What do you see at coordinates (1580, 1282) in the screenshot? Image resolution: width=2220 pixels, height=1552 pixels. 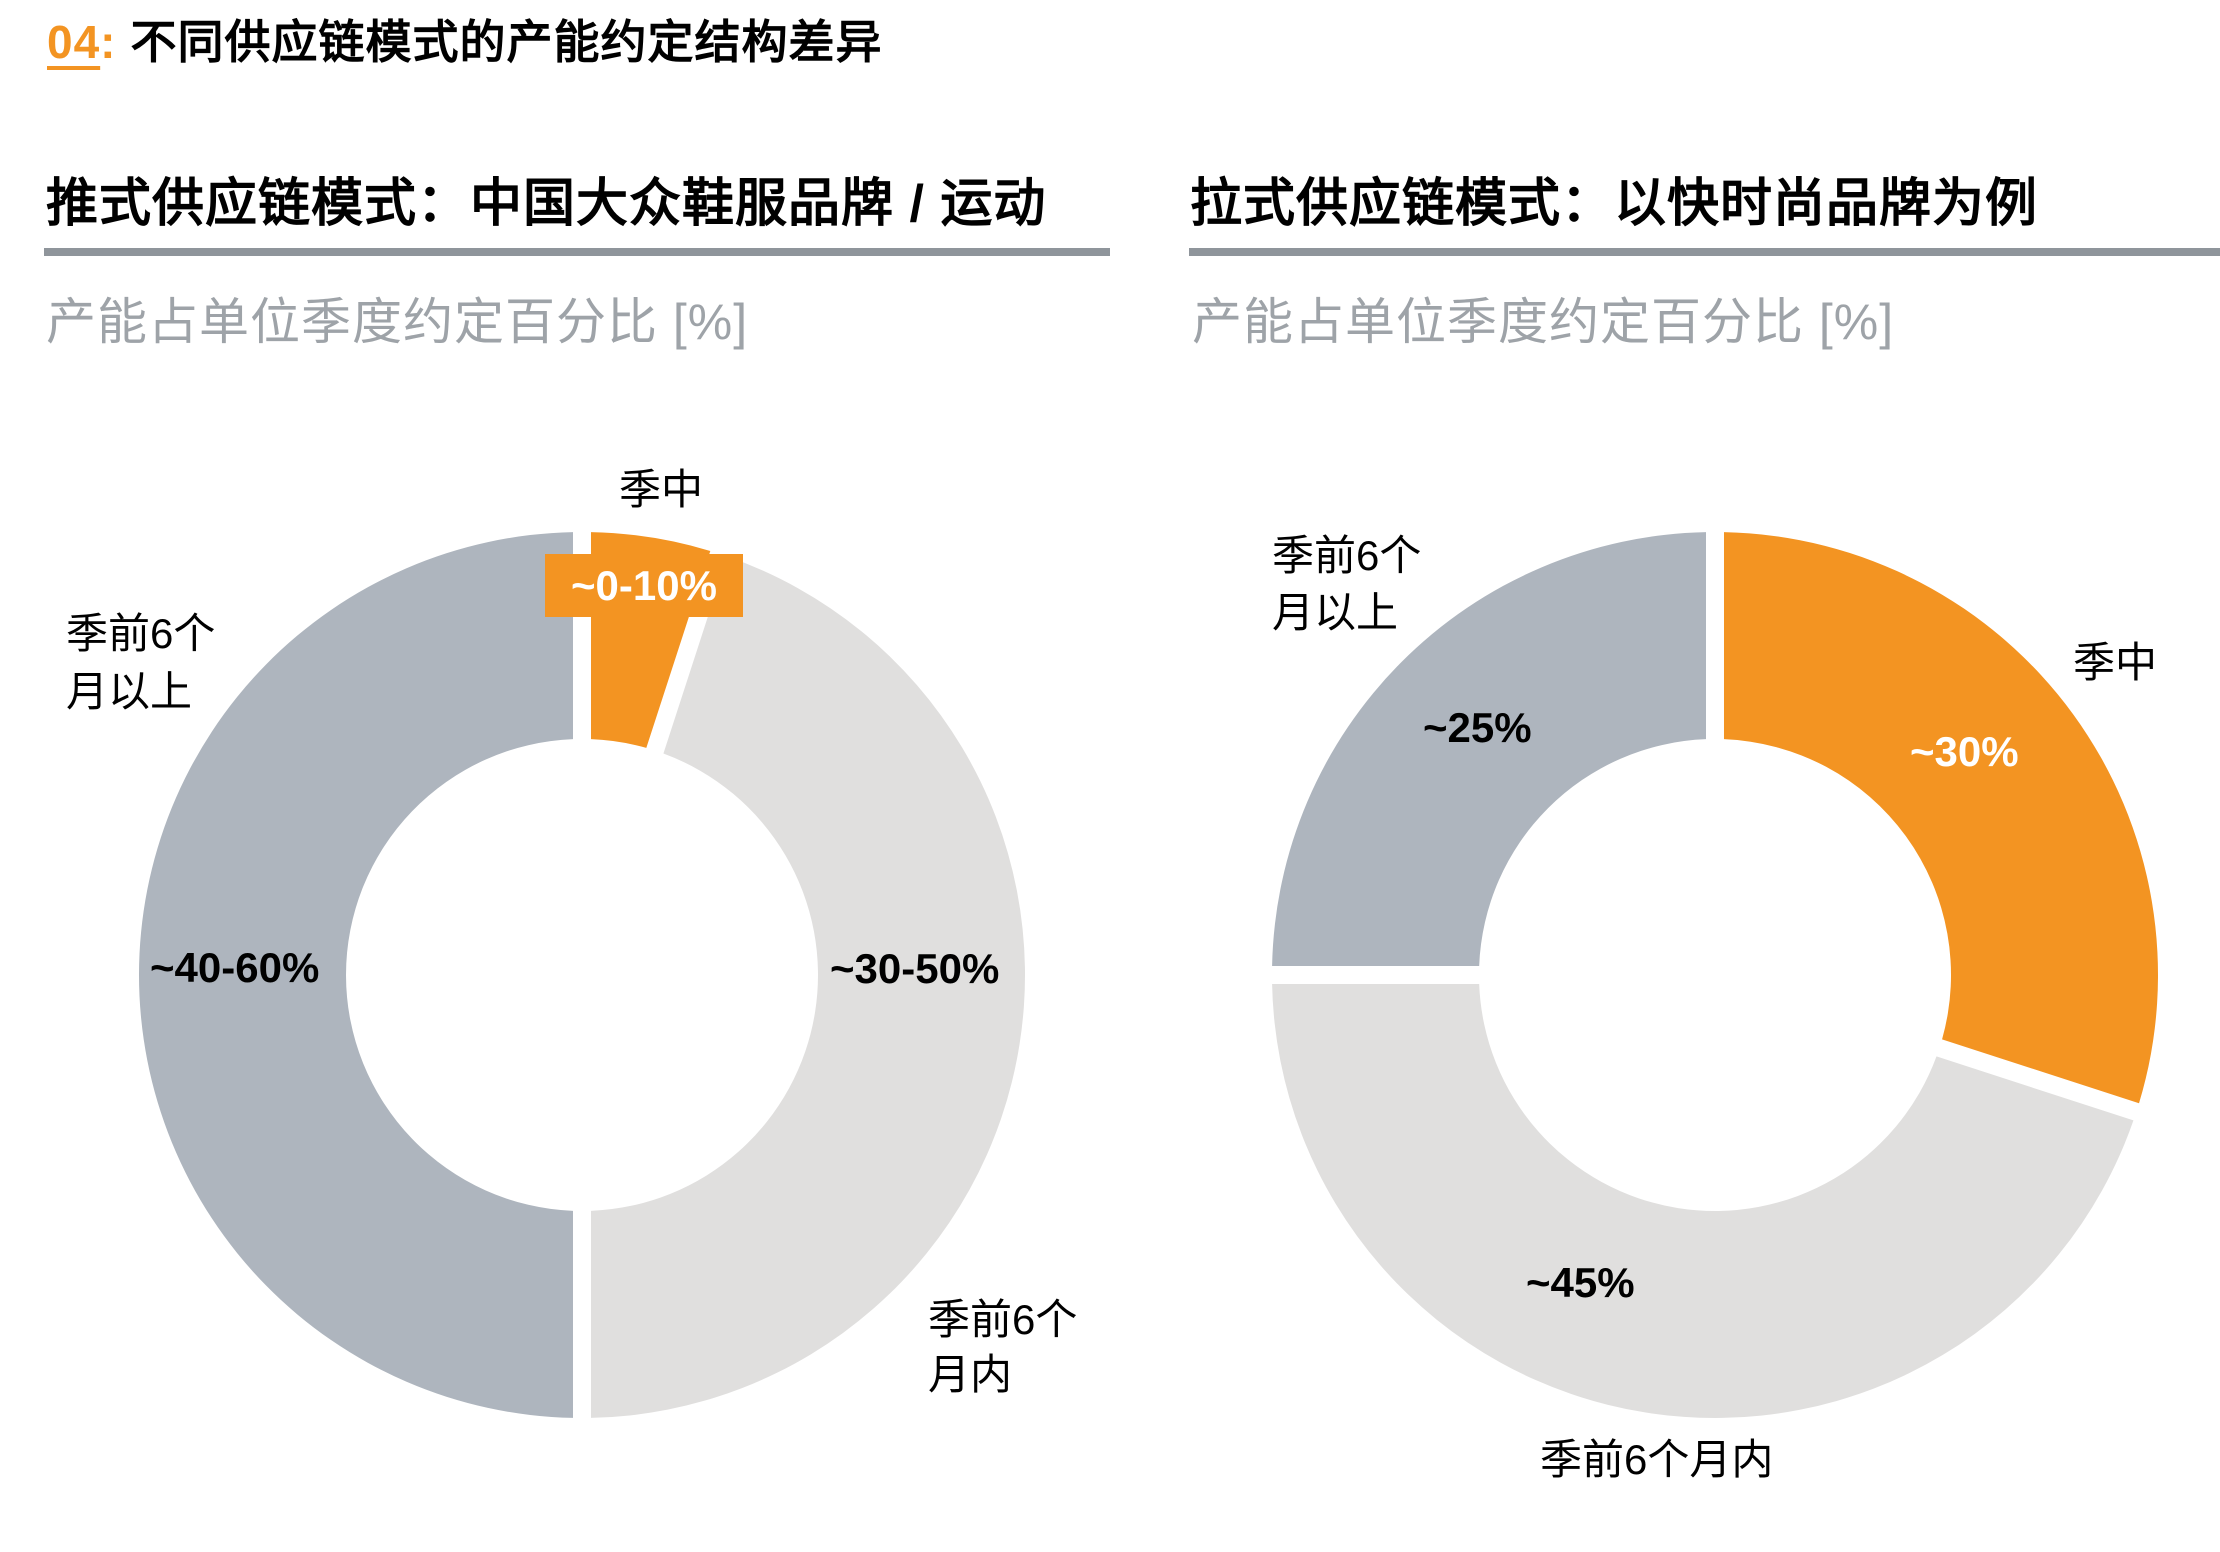 I see `pull-within-6m-value: ~45%` at bounding box center [1580, 1282].